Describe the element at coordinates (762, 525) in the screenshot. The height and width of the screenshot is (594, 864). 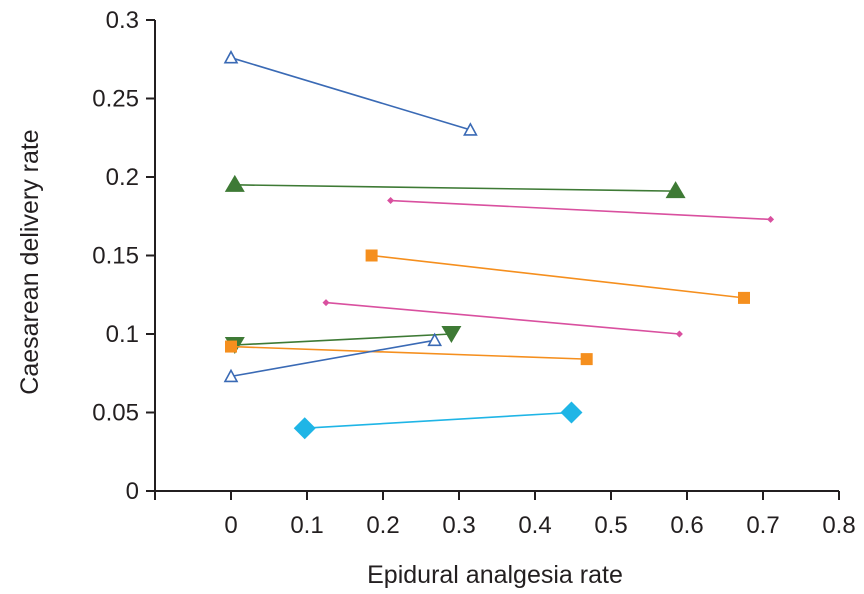
I see `x-tick-label: 0.7` at that location.